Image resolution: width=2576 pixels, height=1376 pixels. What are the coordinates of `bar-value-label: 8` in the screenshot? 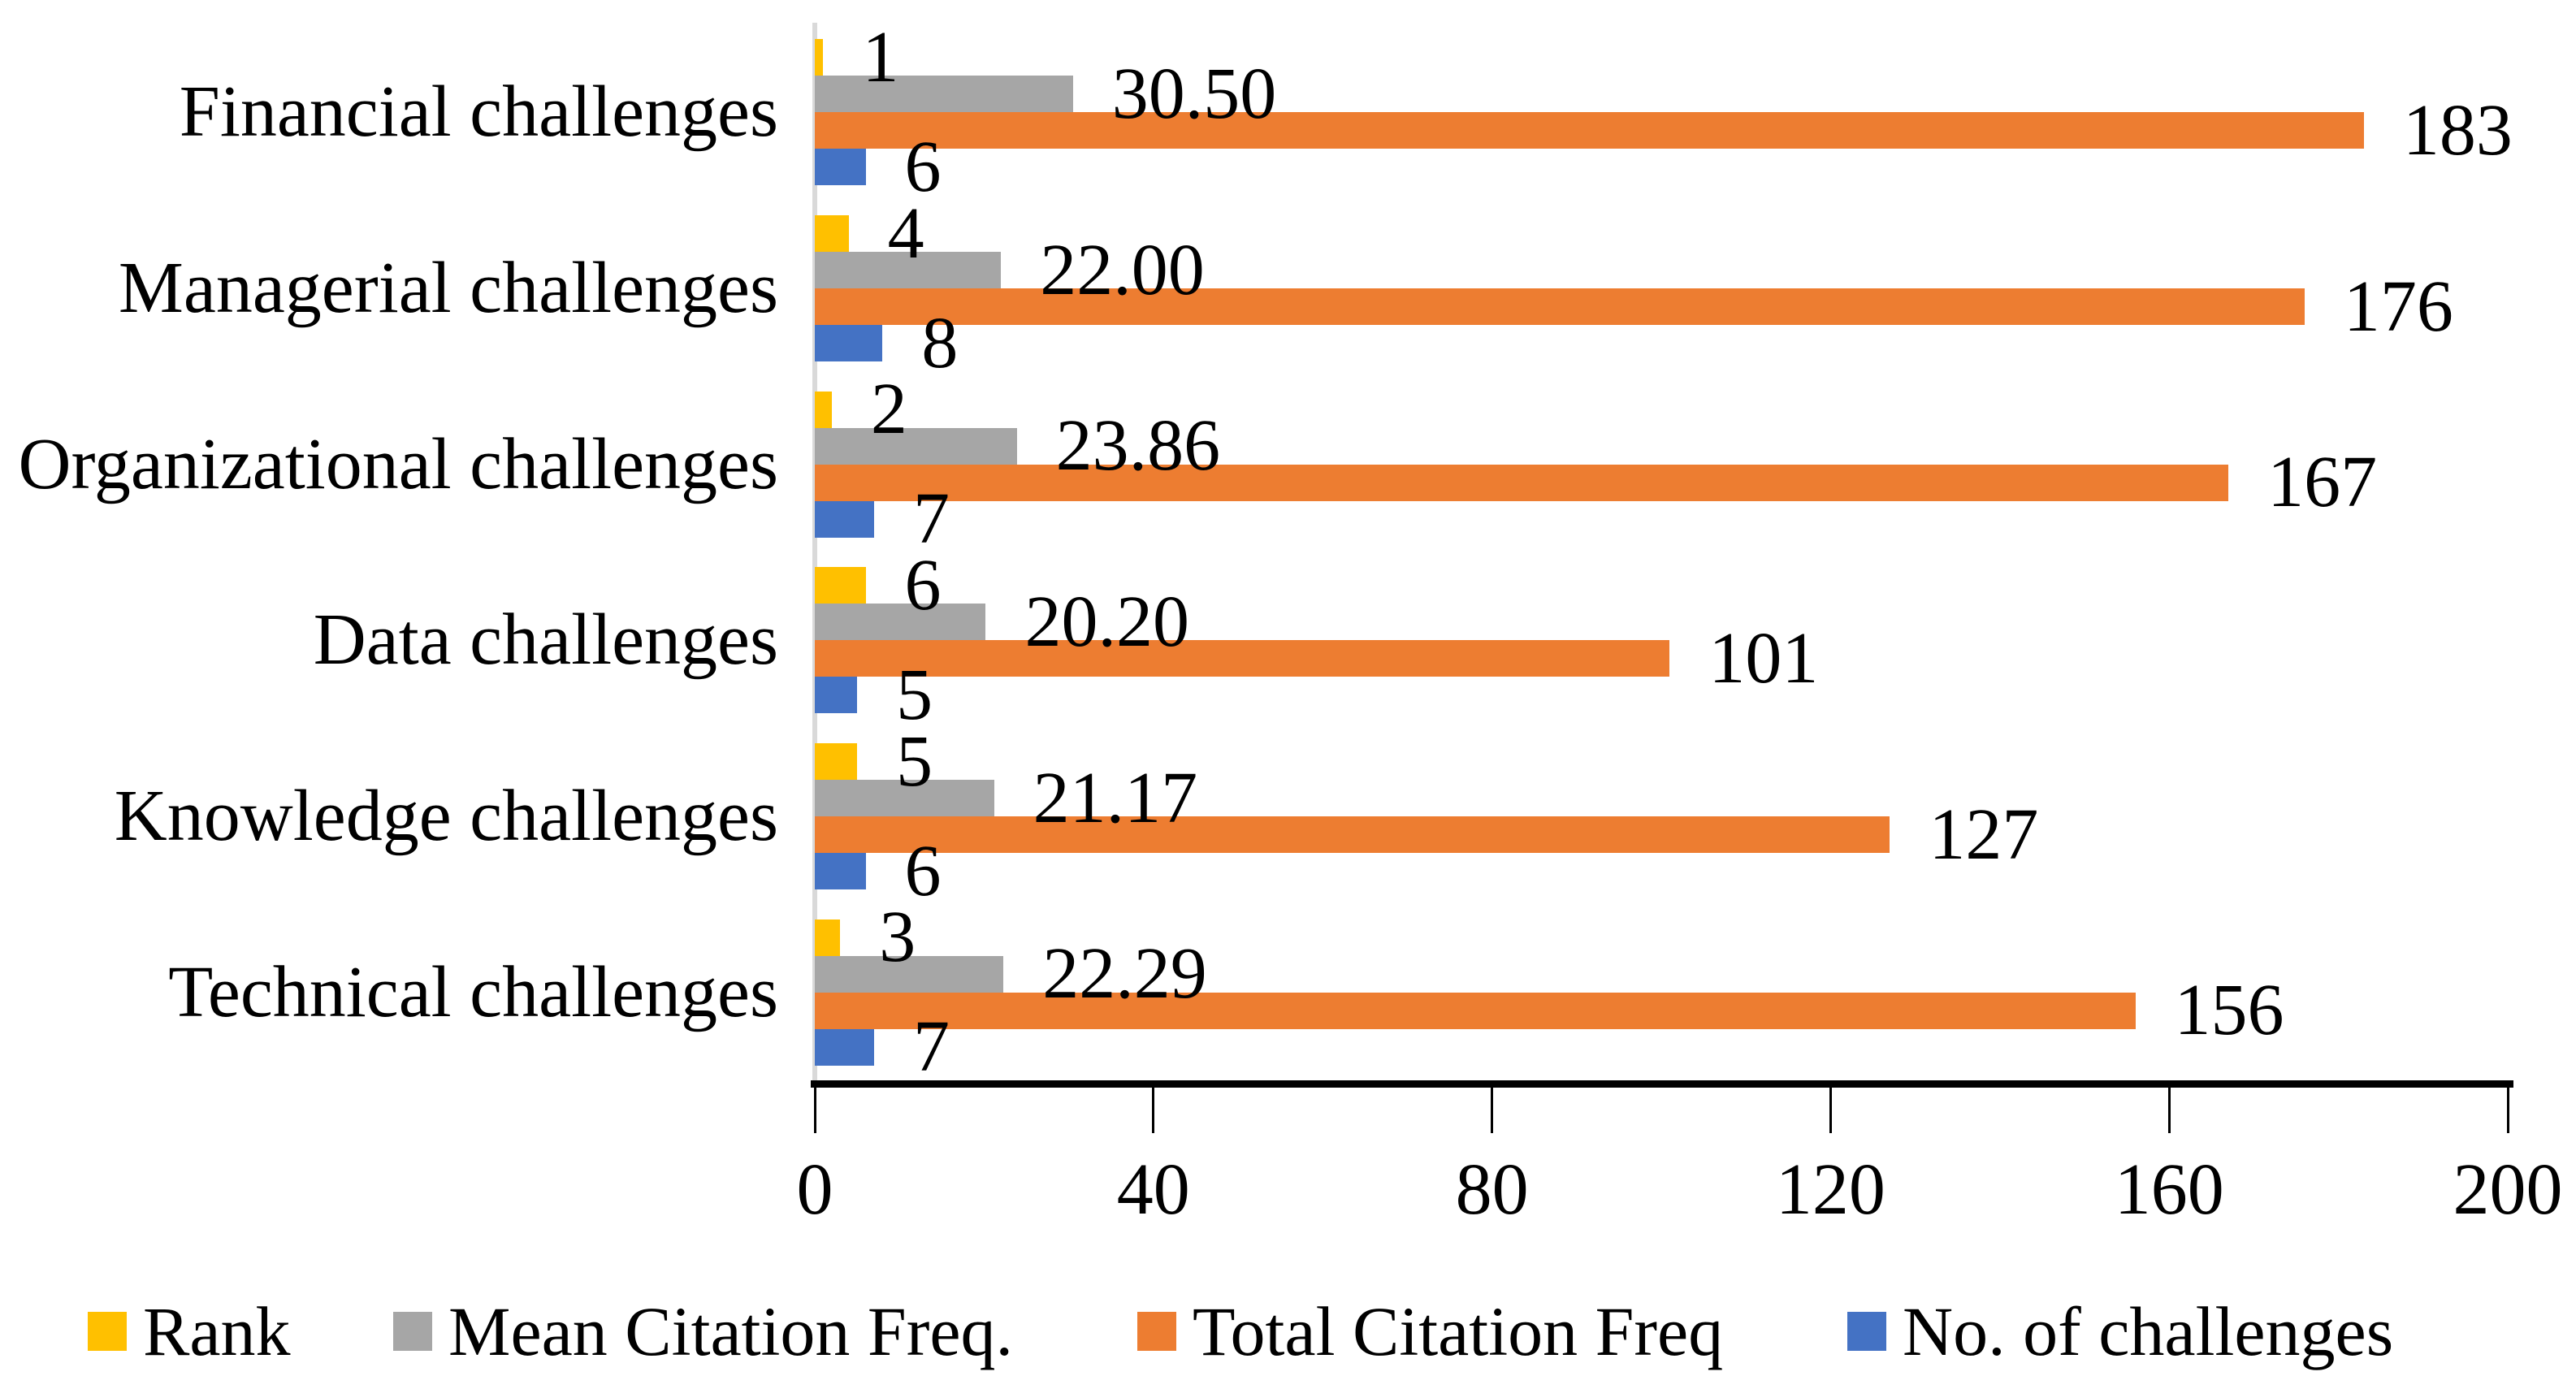 It's located at (940, 343).